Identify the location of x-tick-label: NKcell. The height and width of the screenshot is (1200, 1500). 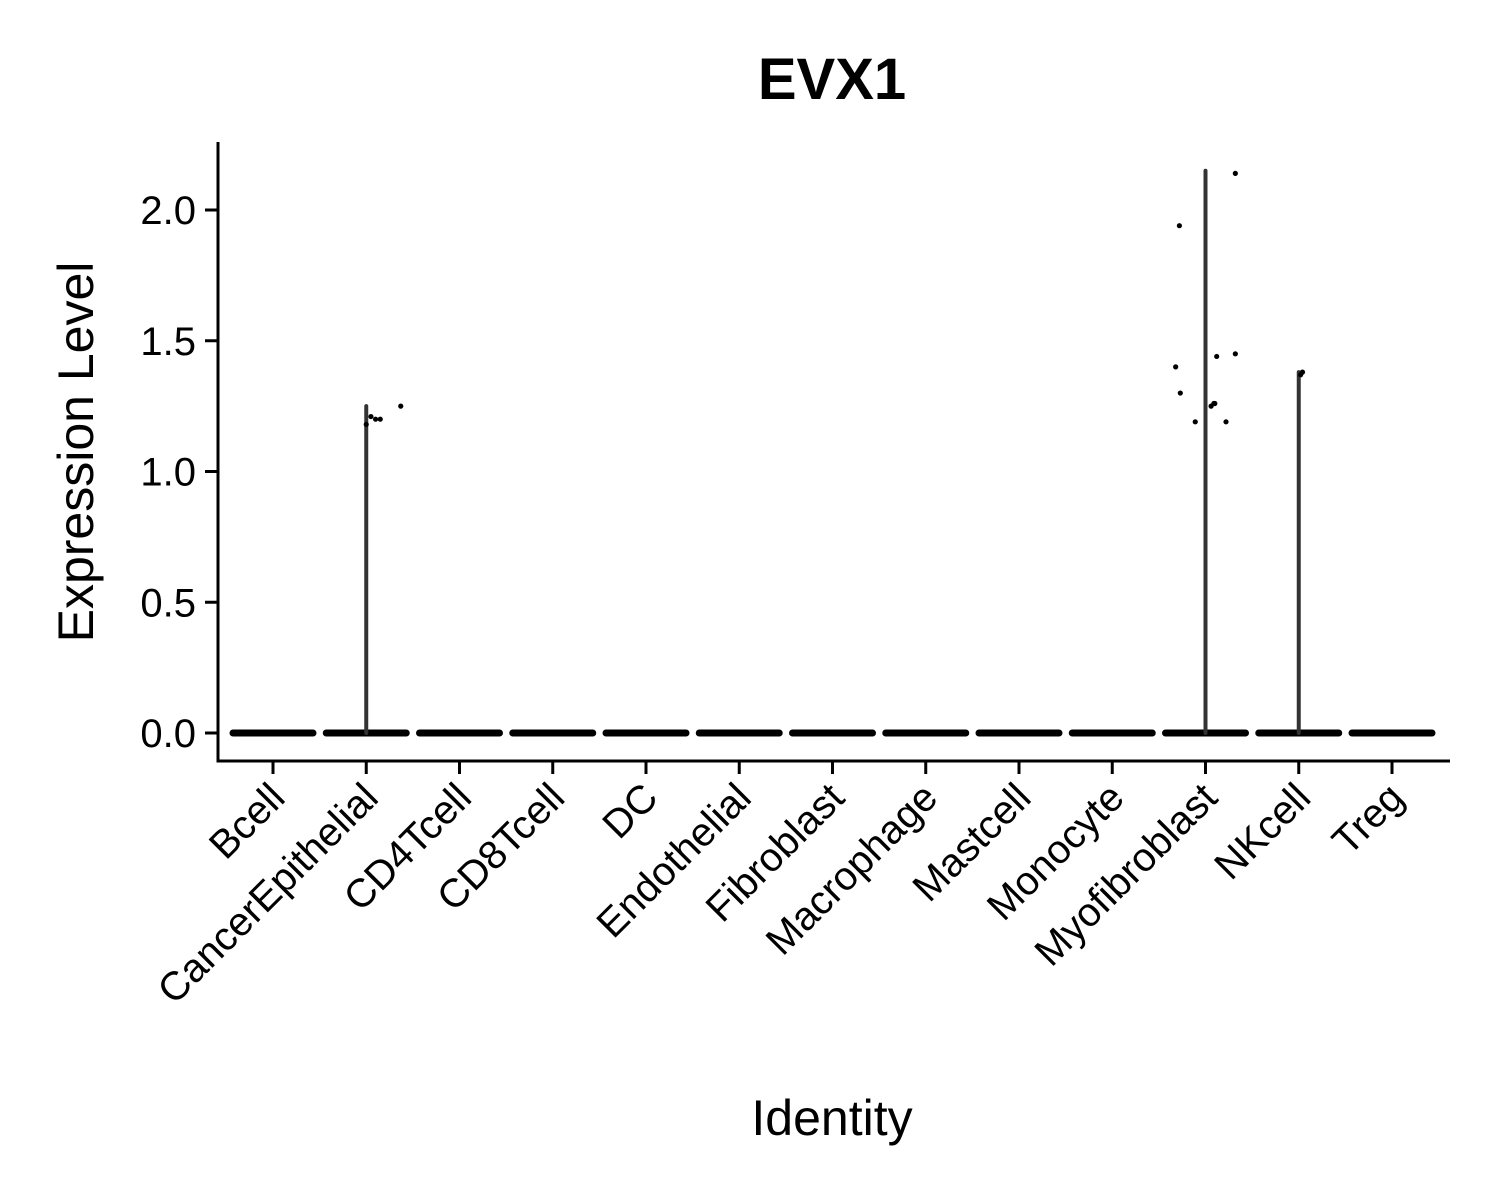
(1262, 831).